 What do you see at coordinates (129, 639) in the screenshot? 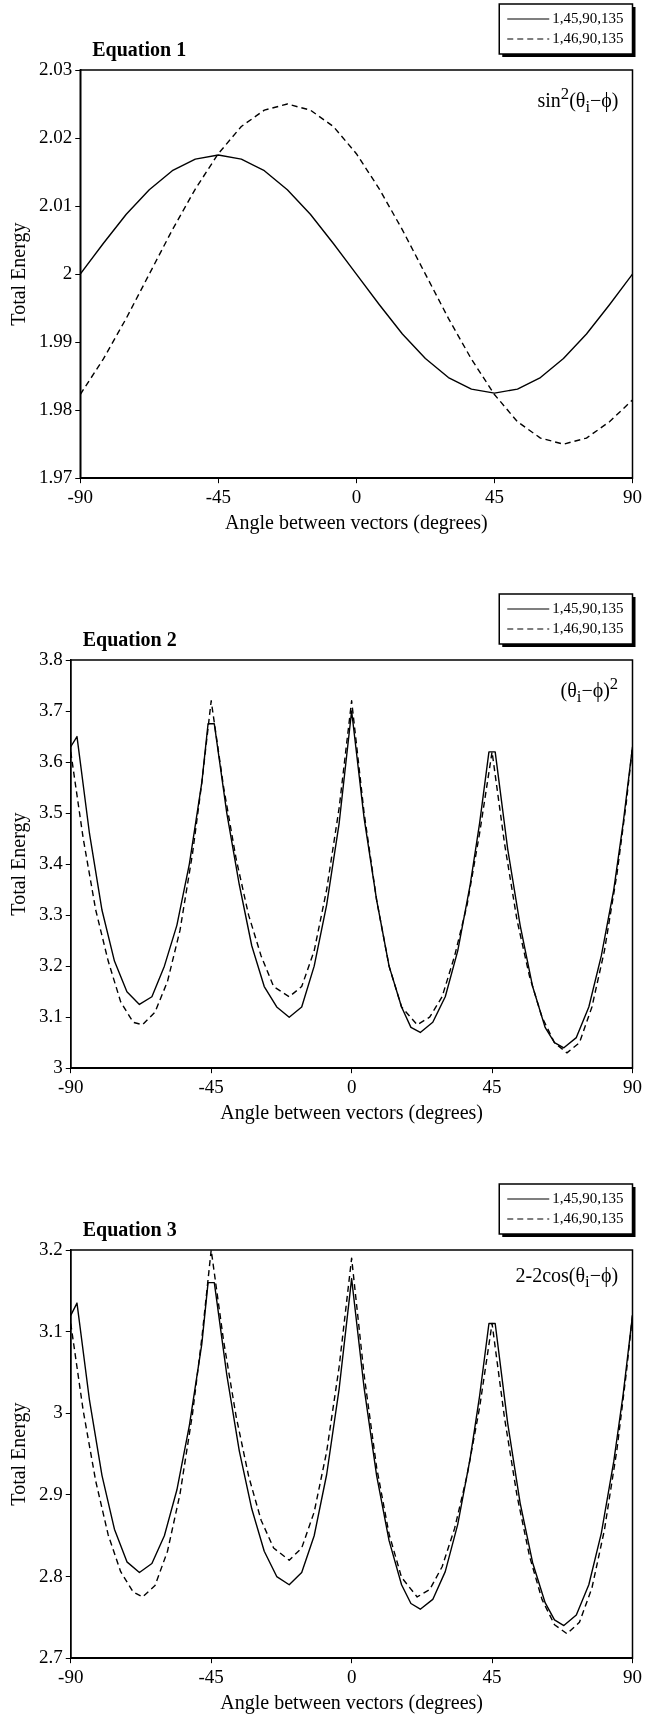
I see `chart-title: Equation 2` at bounding box center [129, 639].